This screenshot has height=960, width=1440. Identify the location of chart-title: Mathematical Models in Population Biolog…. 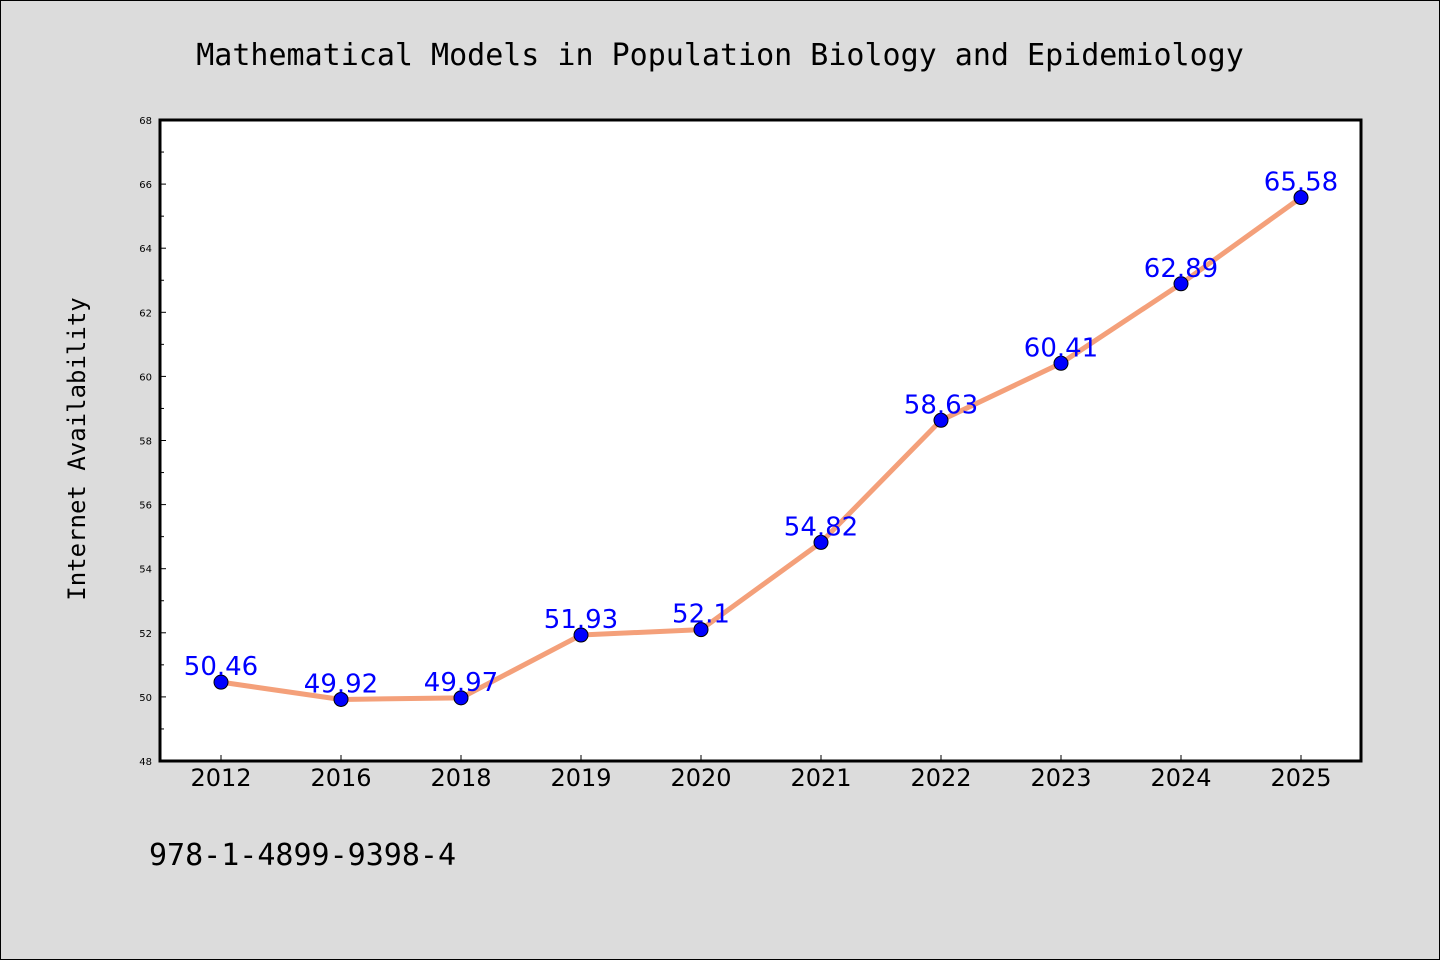
(720, 55).